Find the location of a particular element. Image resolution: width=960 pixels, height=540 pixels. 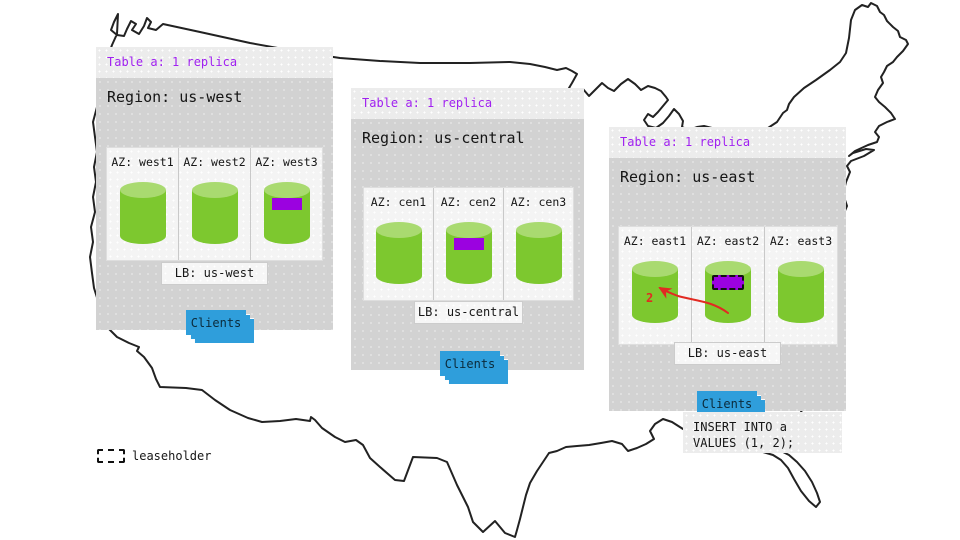

sql-query-box: INSERT INTO a VALUES (1, 2); is located at coordinates (762, 432).